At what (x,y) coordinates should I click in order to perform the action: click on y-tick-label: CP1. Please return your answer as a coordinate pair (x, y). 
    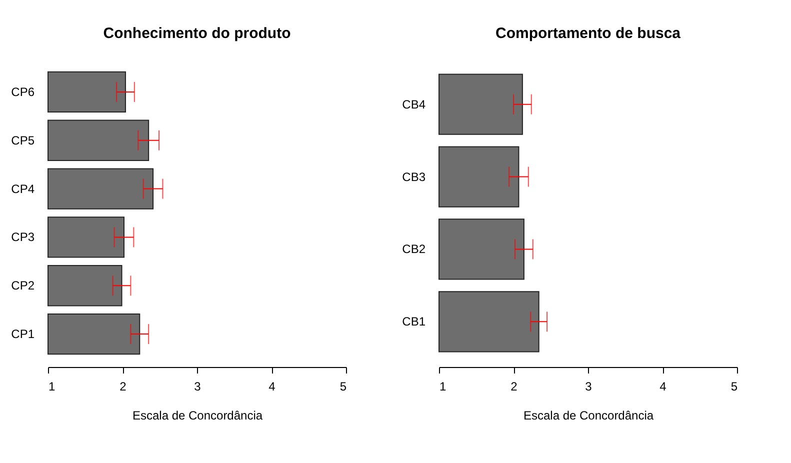
    Looking at the image, I should click on (23, 334).